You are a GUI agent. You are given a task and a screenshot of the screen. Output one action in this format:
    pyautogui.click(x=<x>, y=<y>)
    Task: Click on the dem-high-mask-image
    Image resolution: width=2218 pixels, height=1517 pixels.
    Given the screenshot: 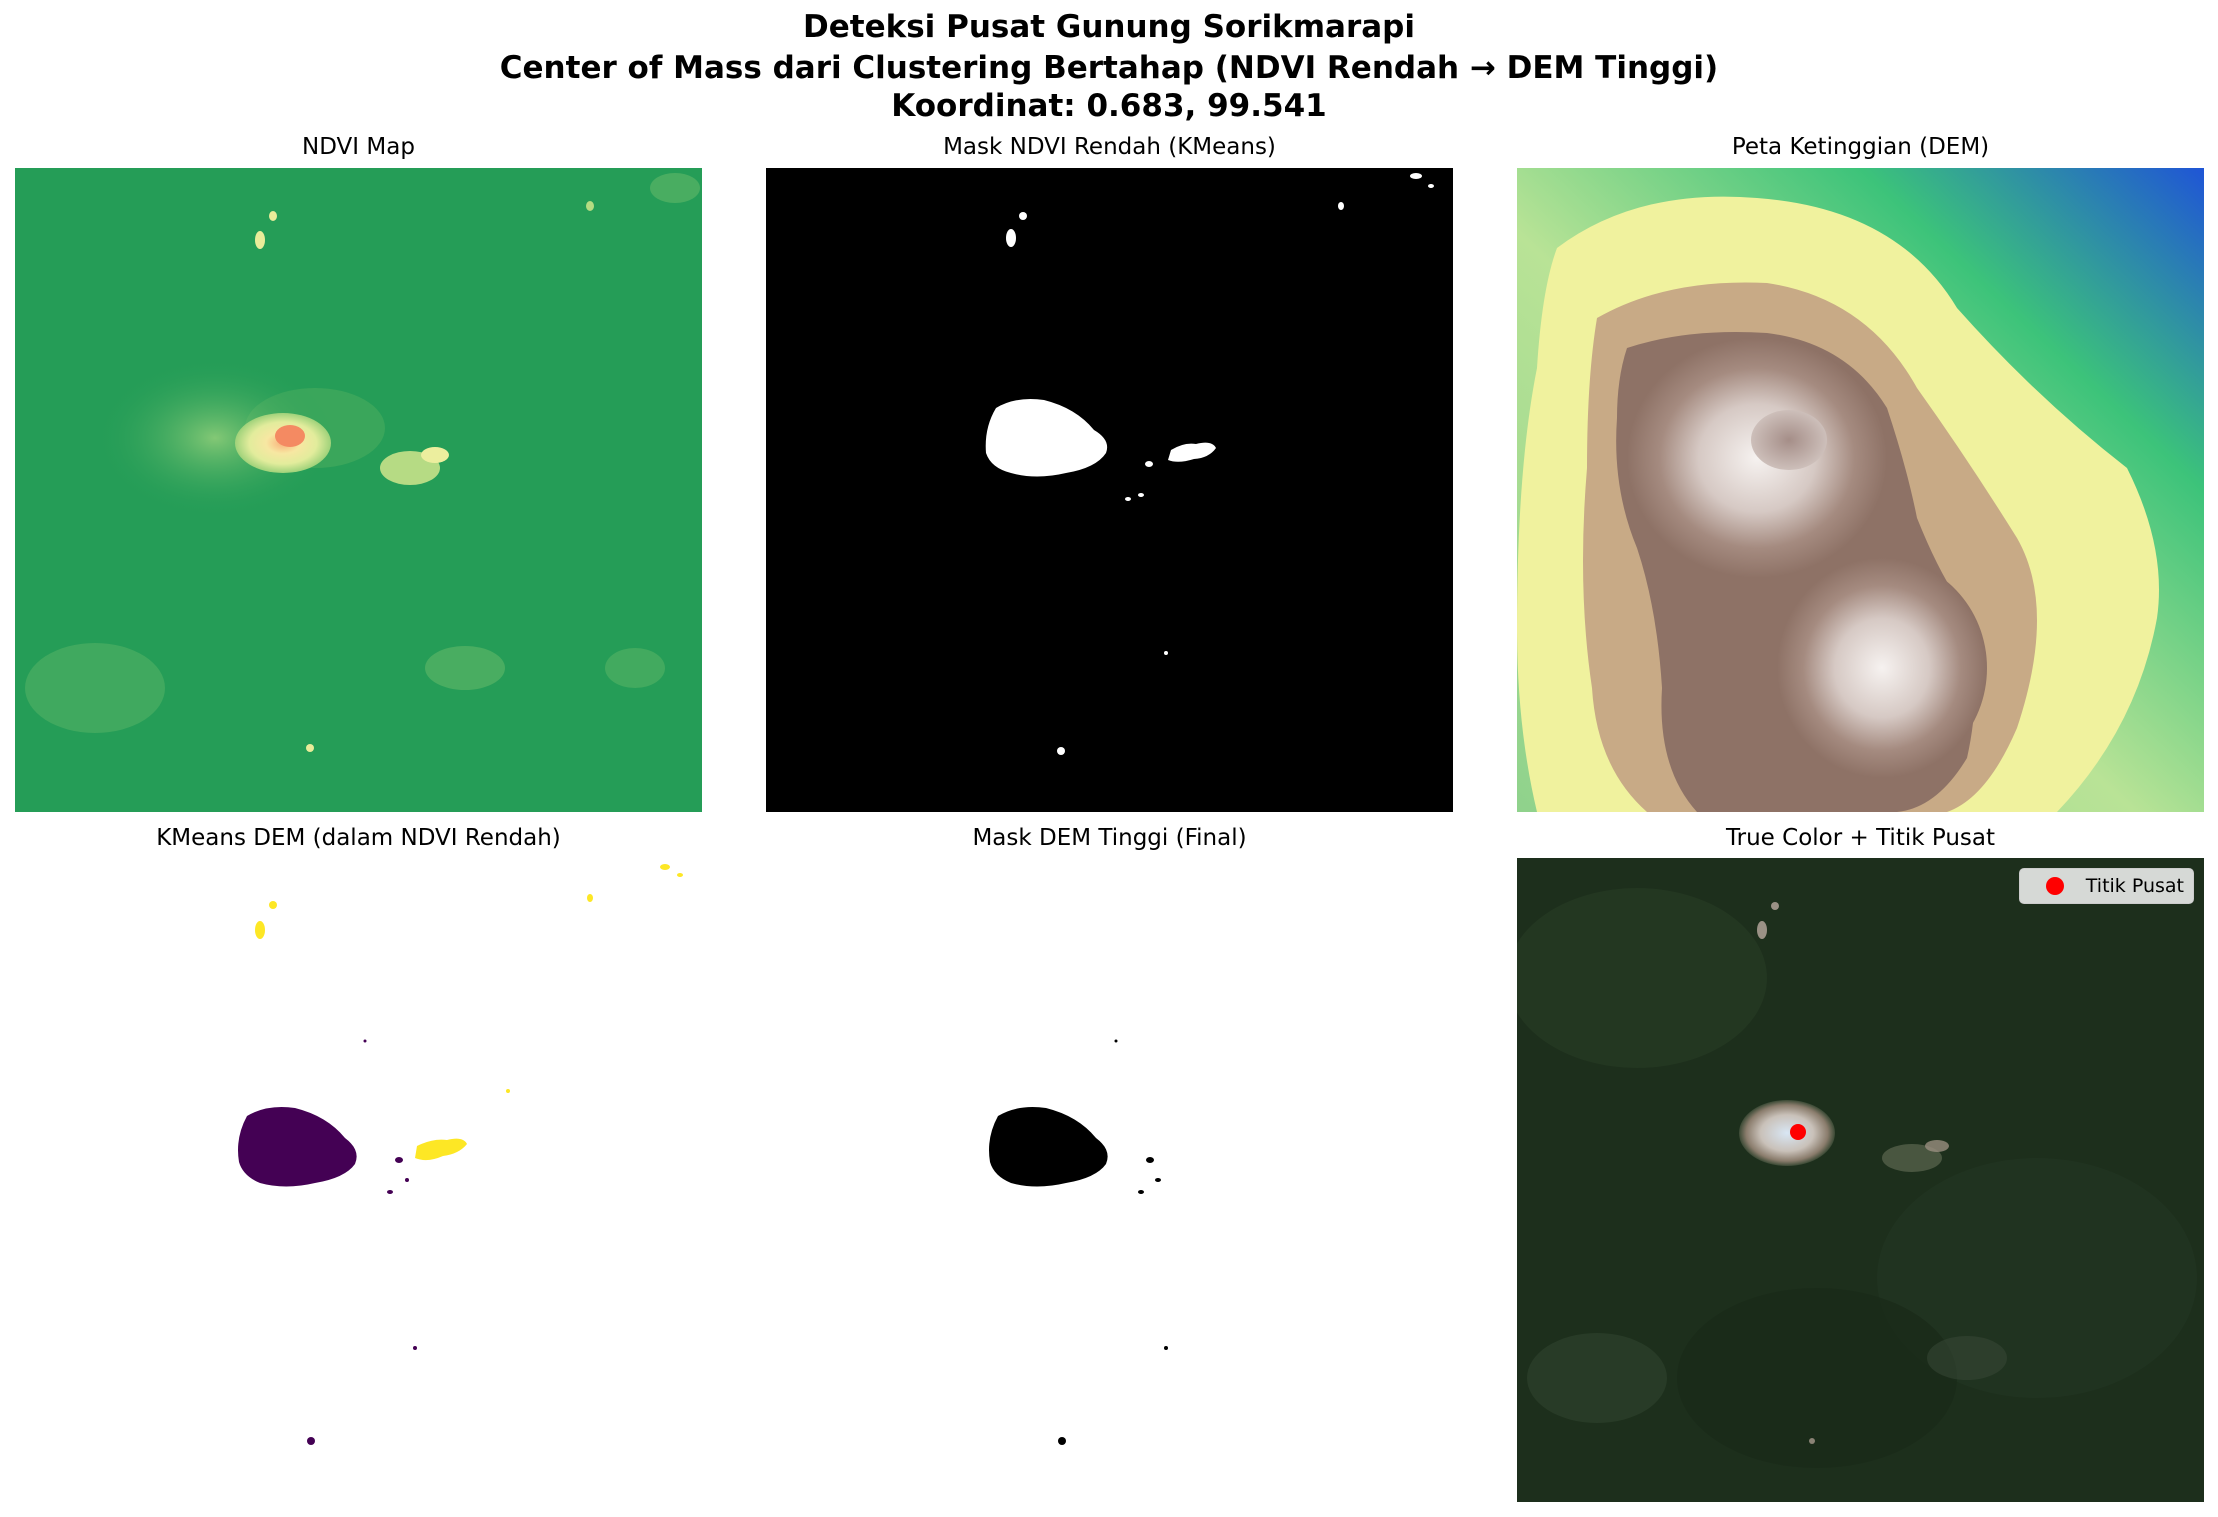 What is the action you would take?
    pyautogui.click(x=1109, y=1180)
    